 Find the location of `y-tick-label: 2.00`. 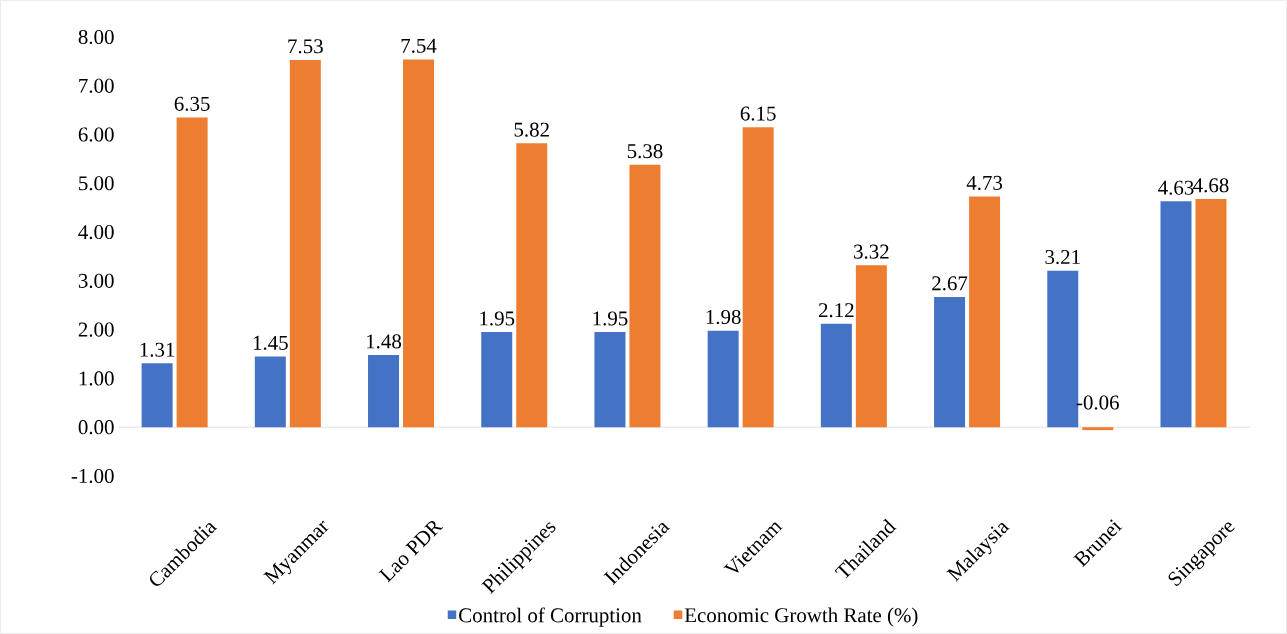

y-tick-label: 2.00 is located at coordinates (96, 329).